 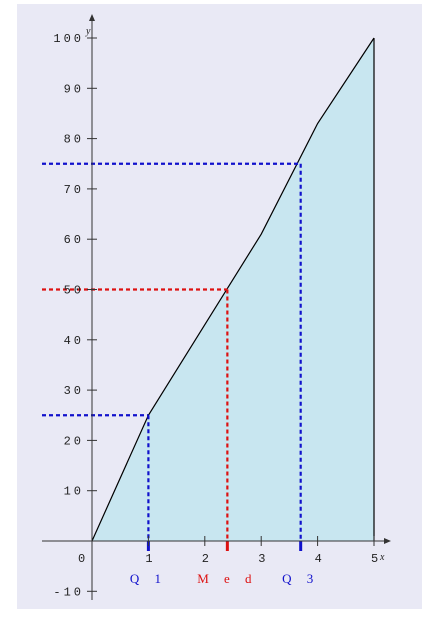 What do you see at coordinates (74, 89) in the screenshot?
I see `y-tick-label-90: 90` at bounding box center [74, 89].